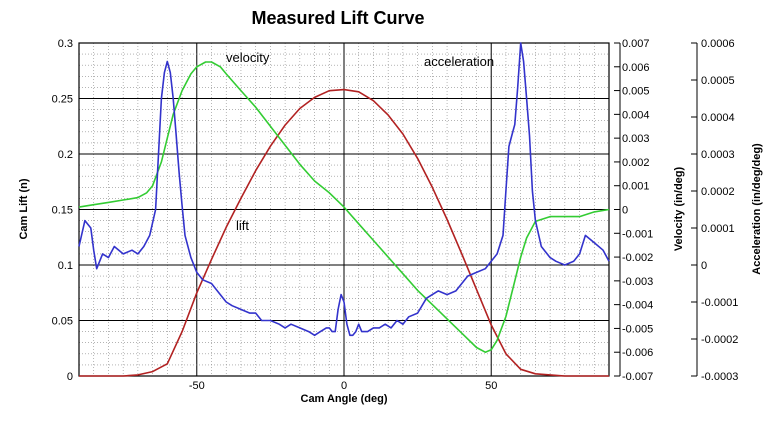  I want to click on y2-tick-label: -0.001, so click(637, 234).